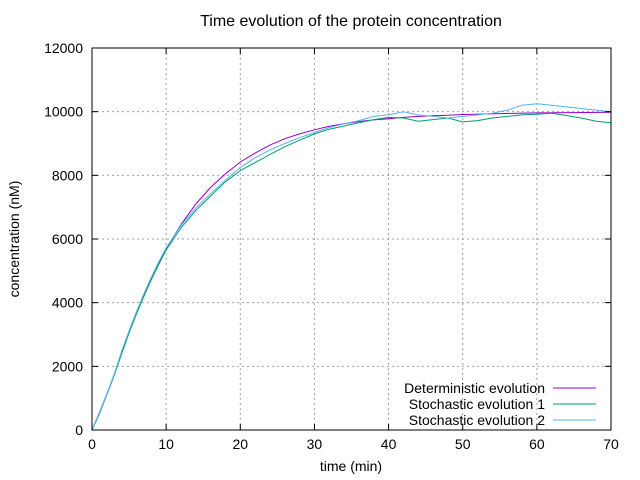 Image resolution: width=640 pixels, height=480 pixels. I want to click on x-axis-label: time (min), so click(351, 466).